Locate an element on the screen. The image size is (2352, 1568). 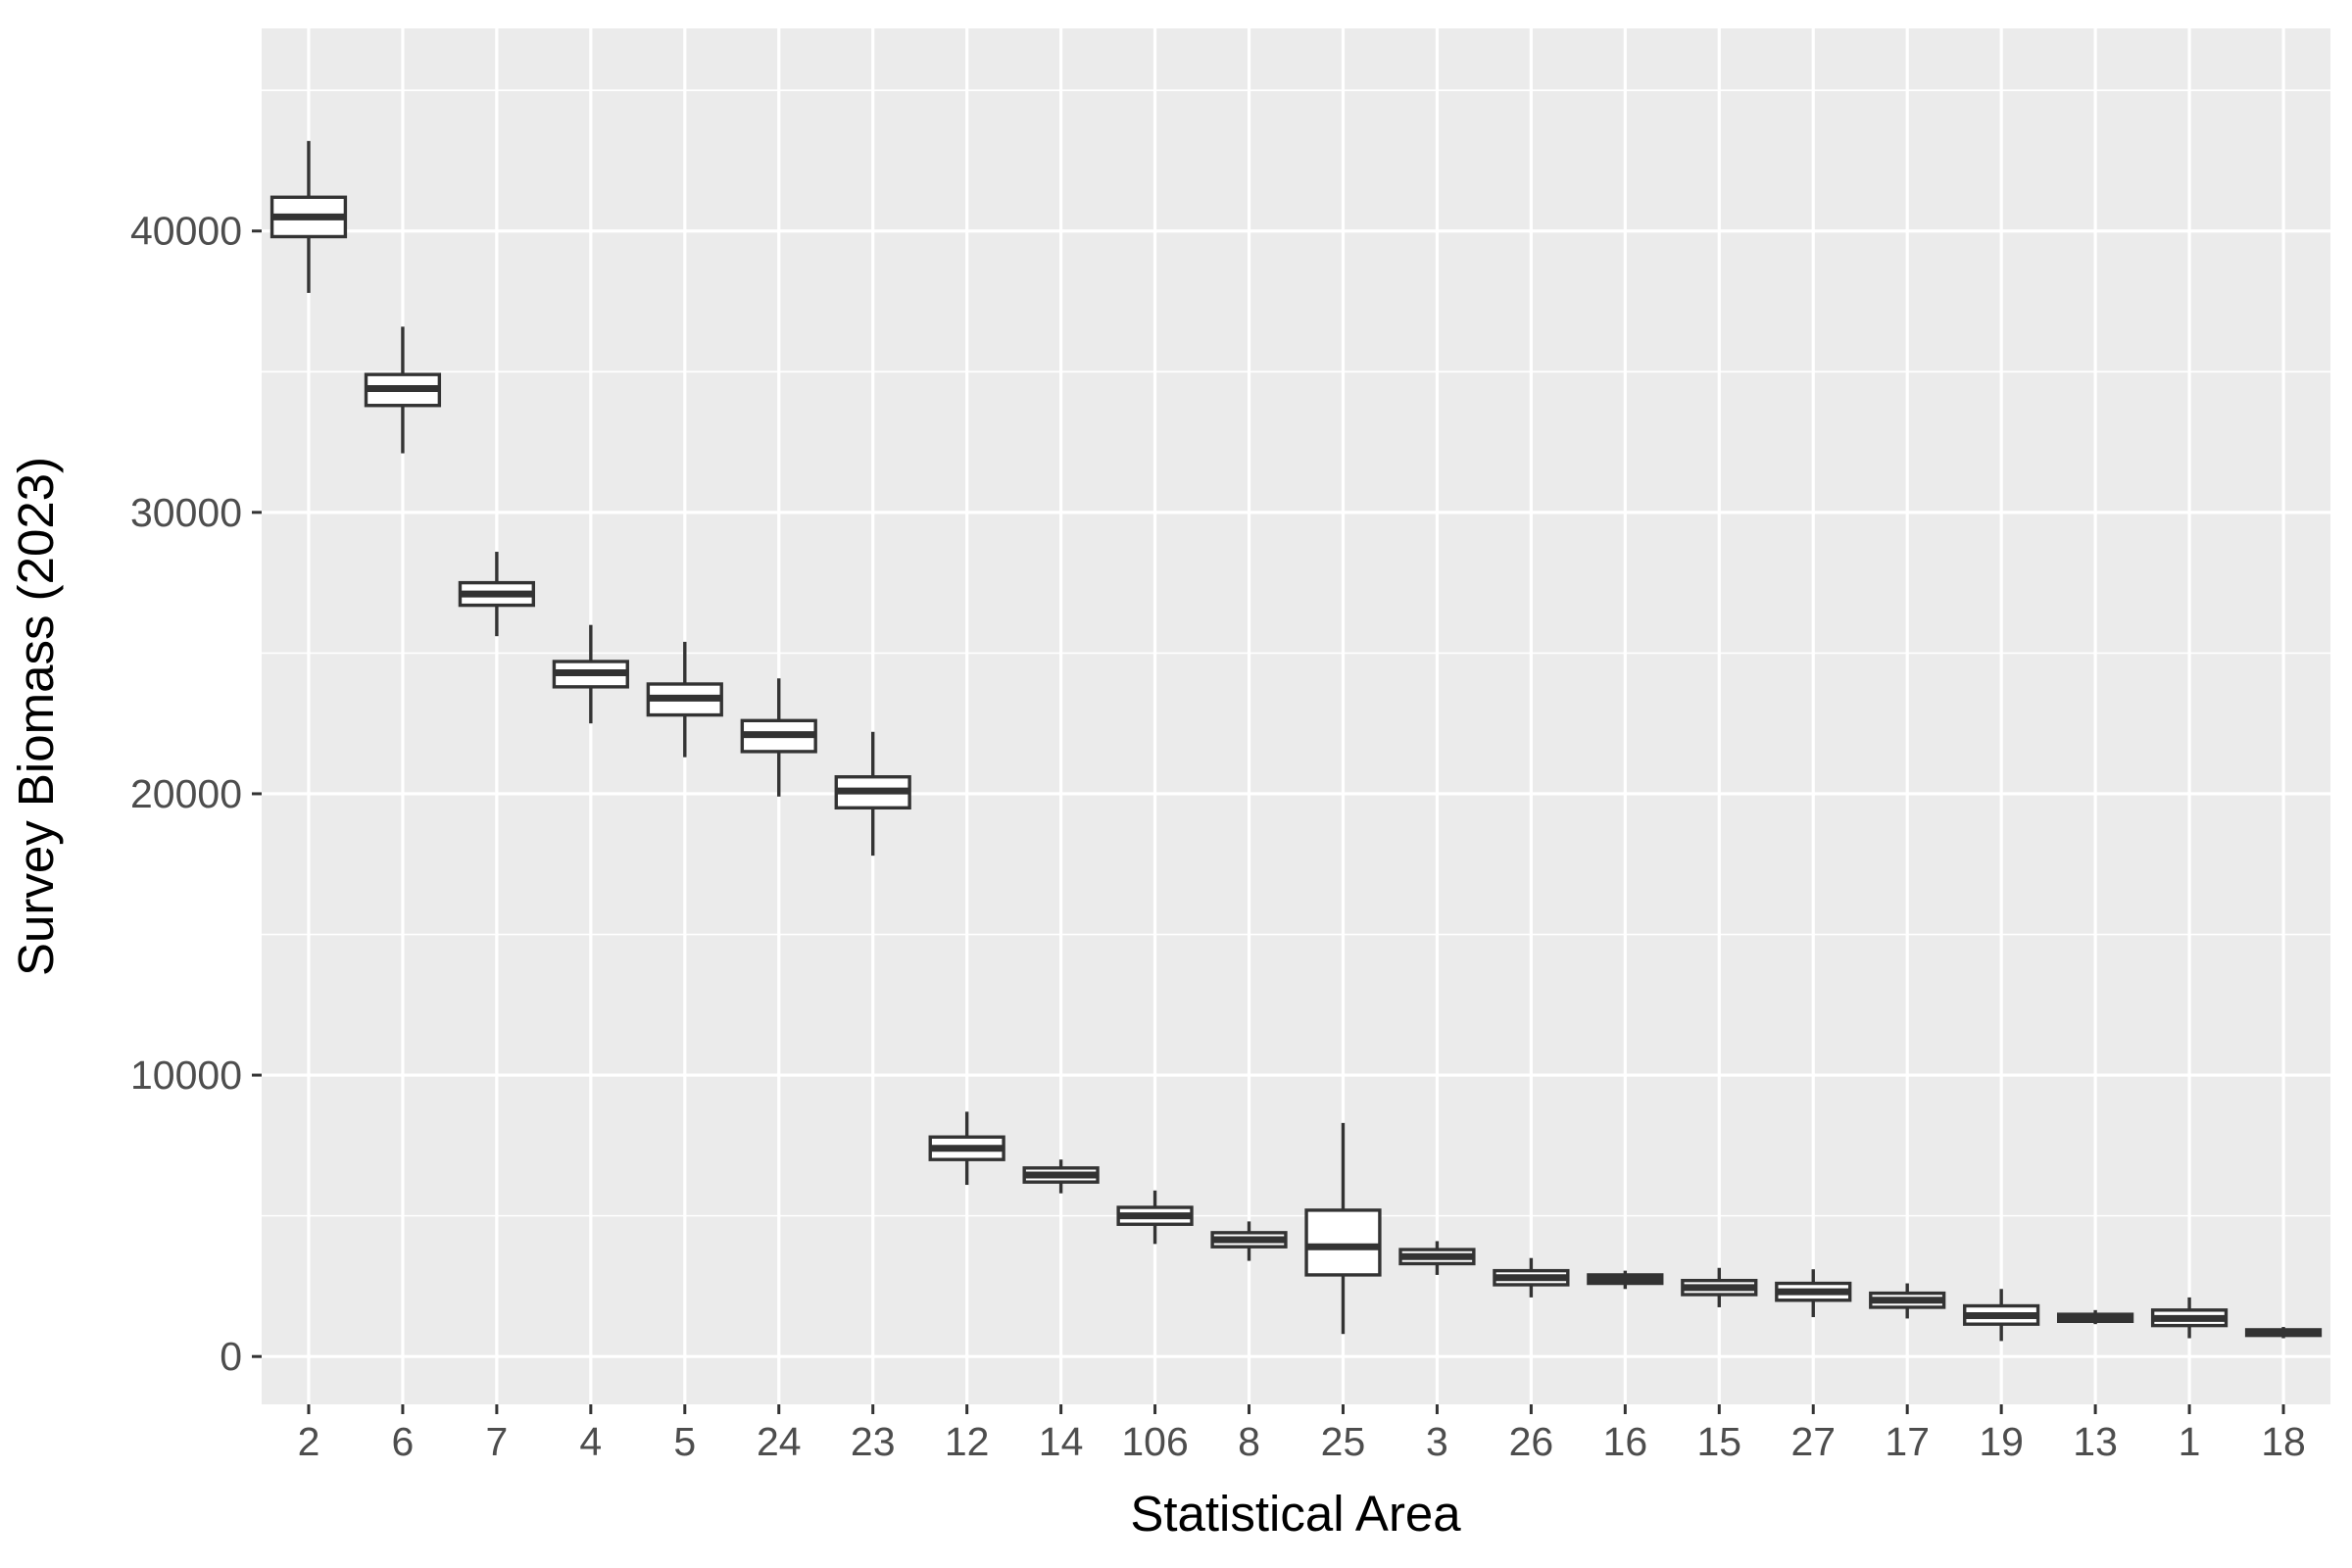
x-tick-label: 25 is located at coordinates (1343, 1441).